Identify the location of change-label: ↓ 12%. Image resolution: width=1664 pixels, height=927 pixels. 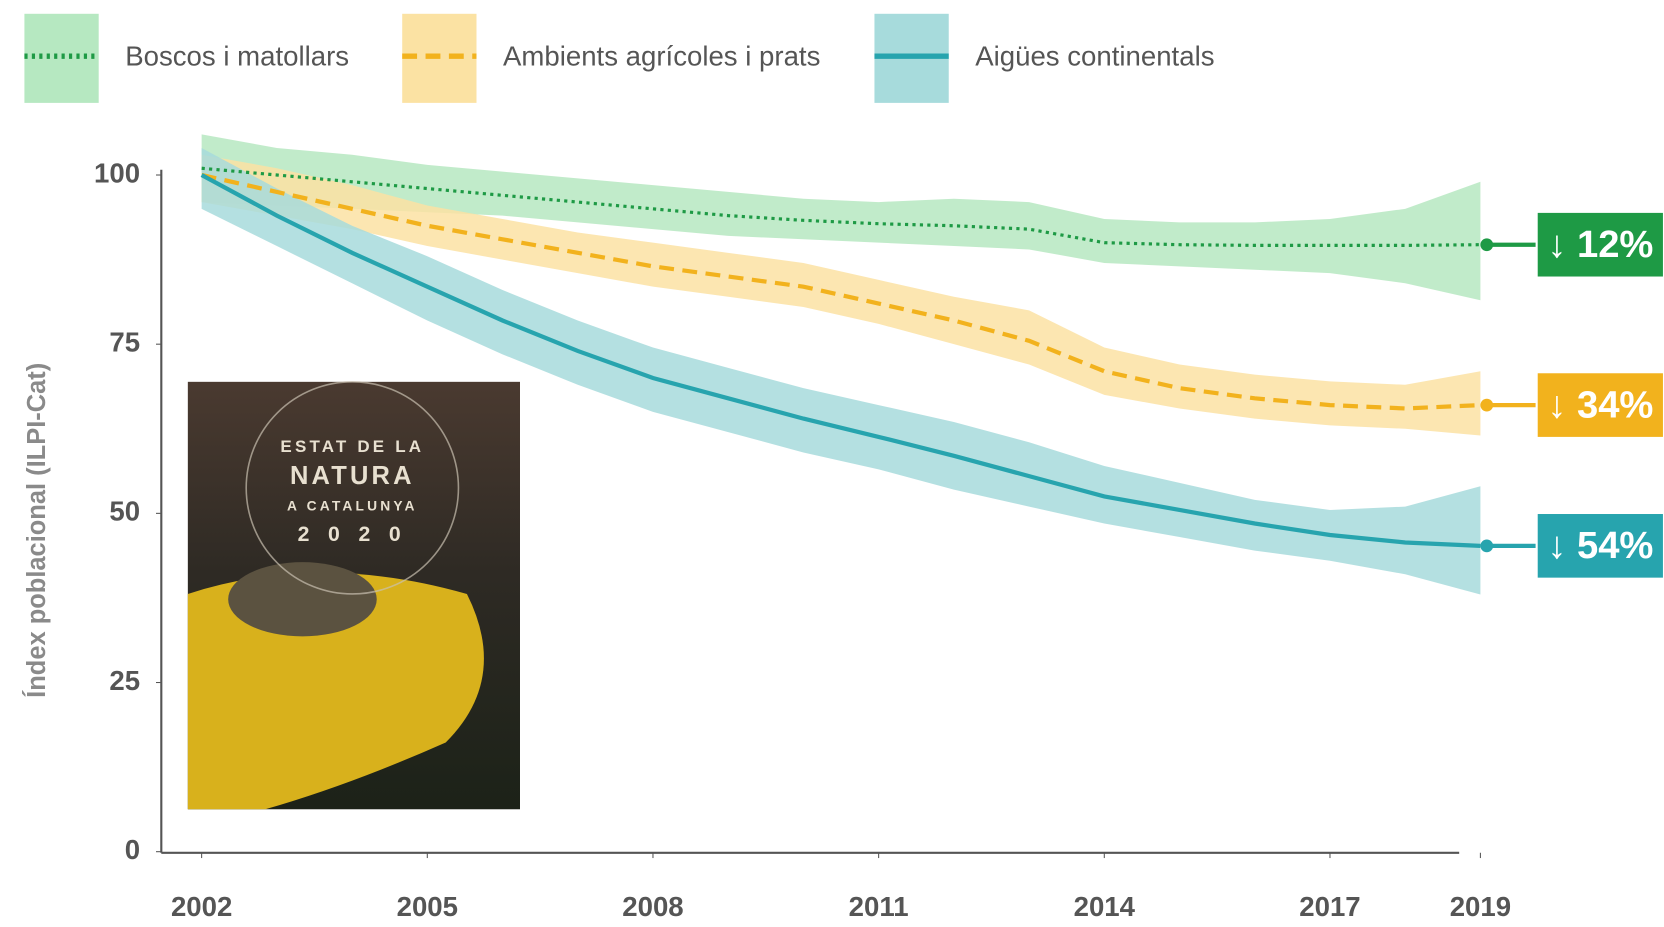
(1600, 244).